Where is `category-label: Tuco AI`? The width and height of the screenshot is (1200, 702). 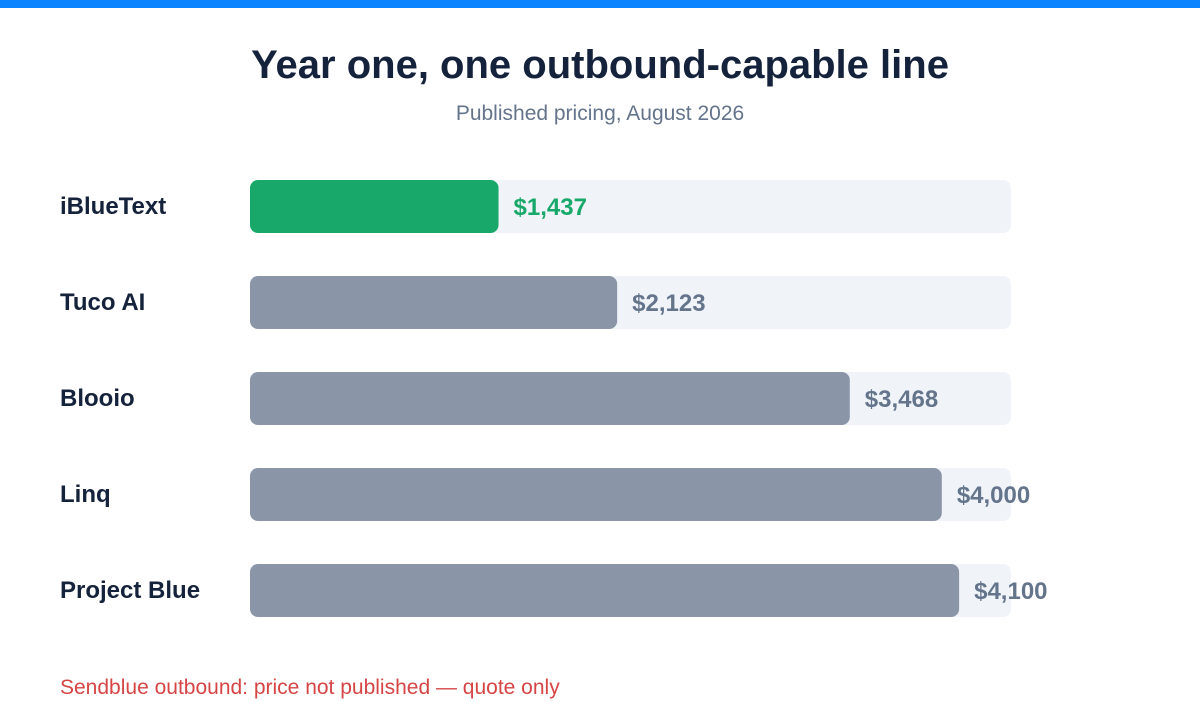
category-label: Tuco AI is located at coordinates (102, 302).